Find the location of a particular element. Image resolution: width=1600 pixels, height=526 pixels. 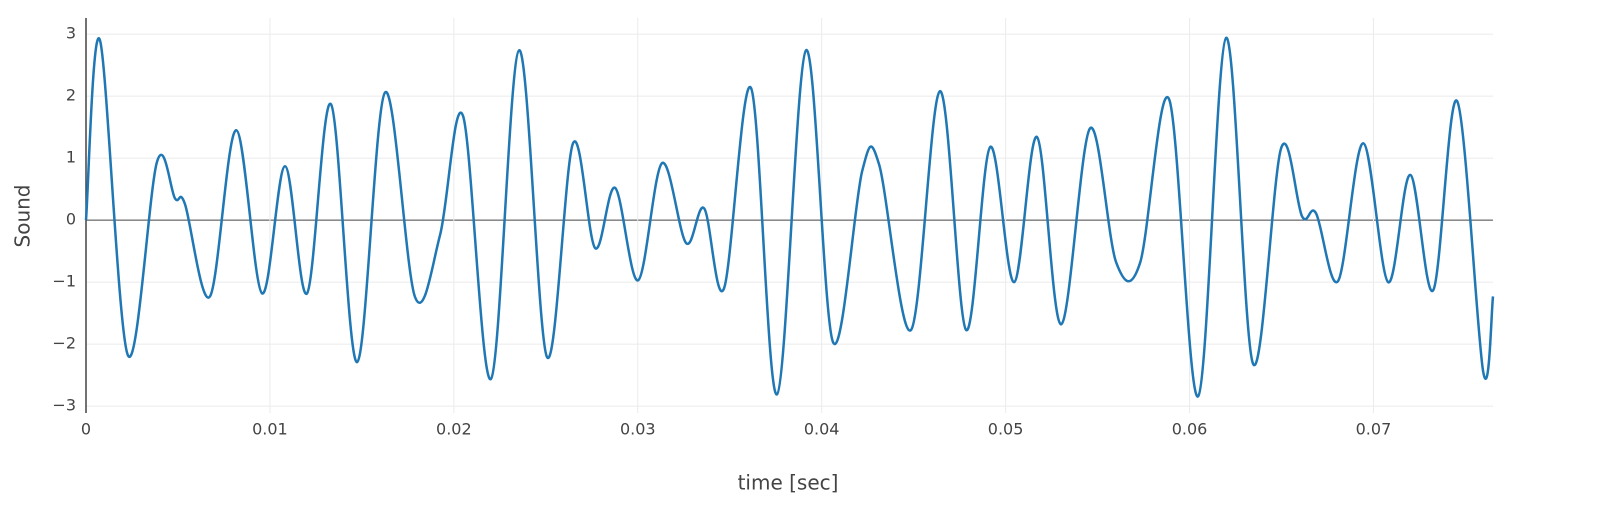

y-axis-title: Sound is located at coordinates (23, 216).